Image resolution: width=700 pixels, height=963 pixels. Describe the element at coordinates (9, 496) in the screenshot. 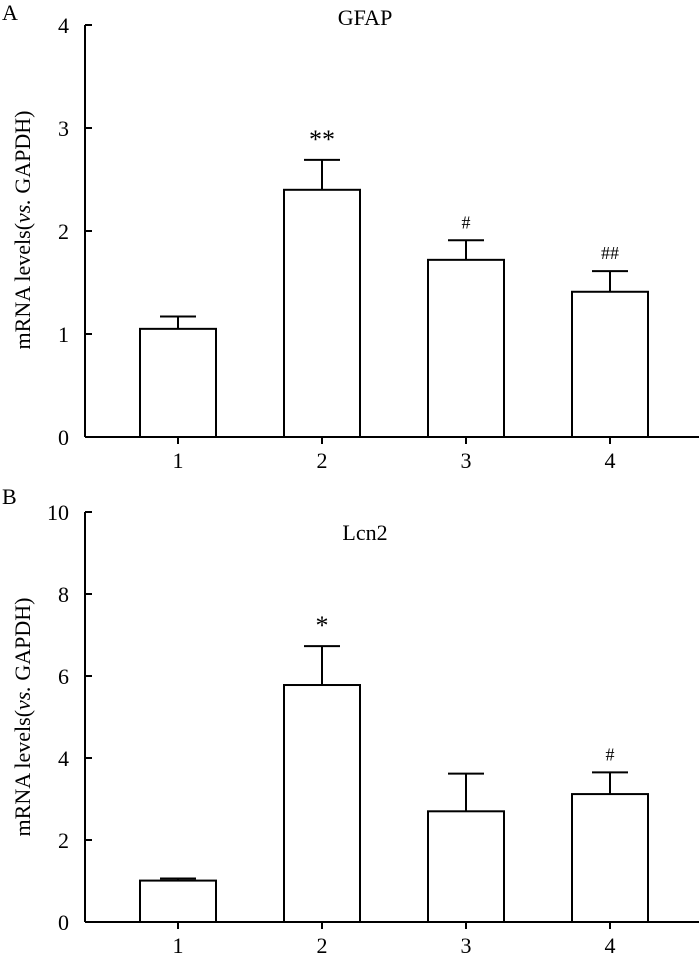

I see `panel-label-b: B` at that location.